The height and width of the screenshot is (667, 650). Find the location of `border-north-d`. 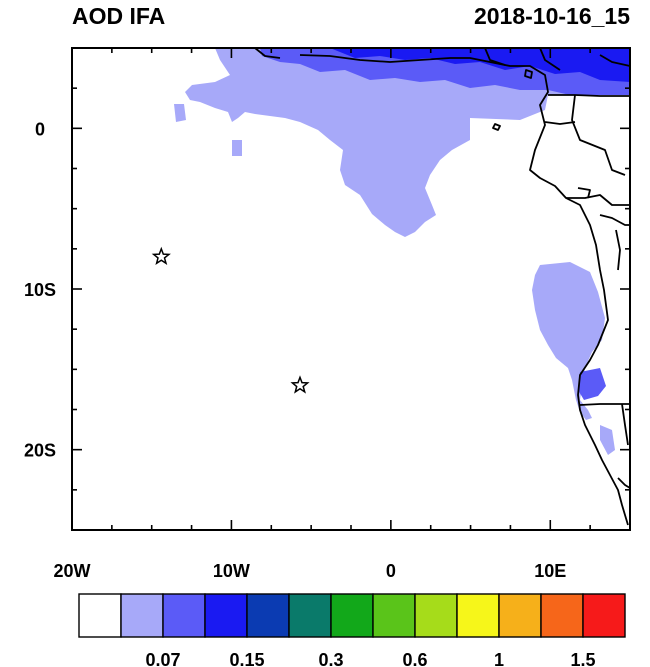

border-north-d is located at coordinates (615, 60).